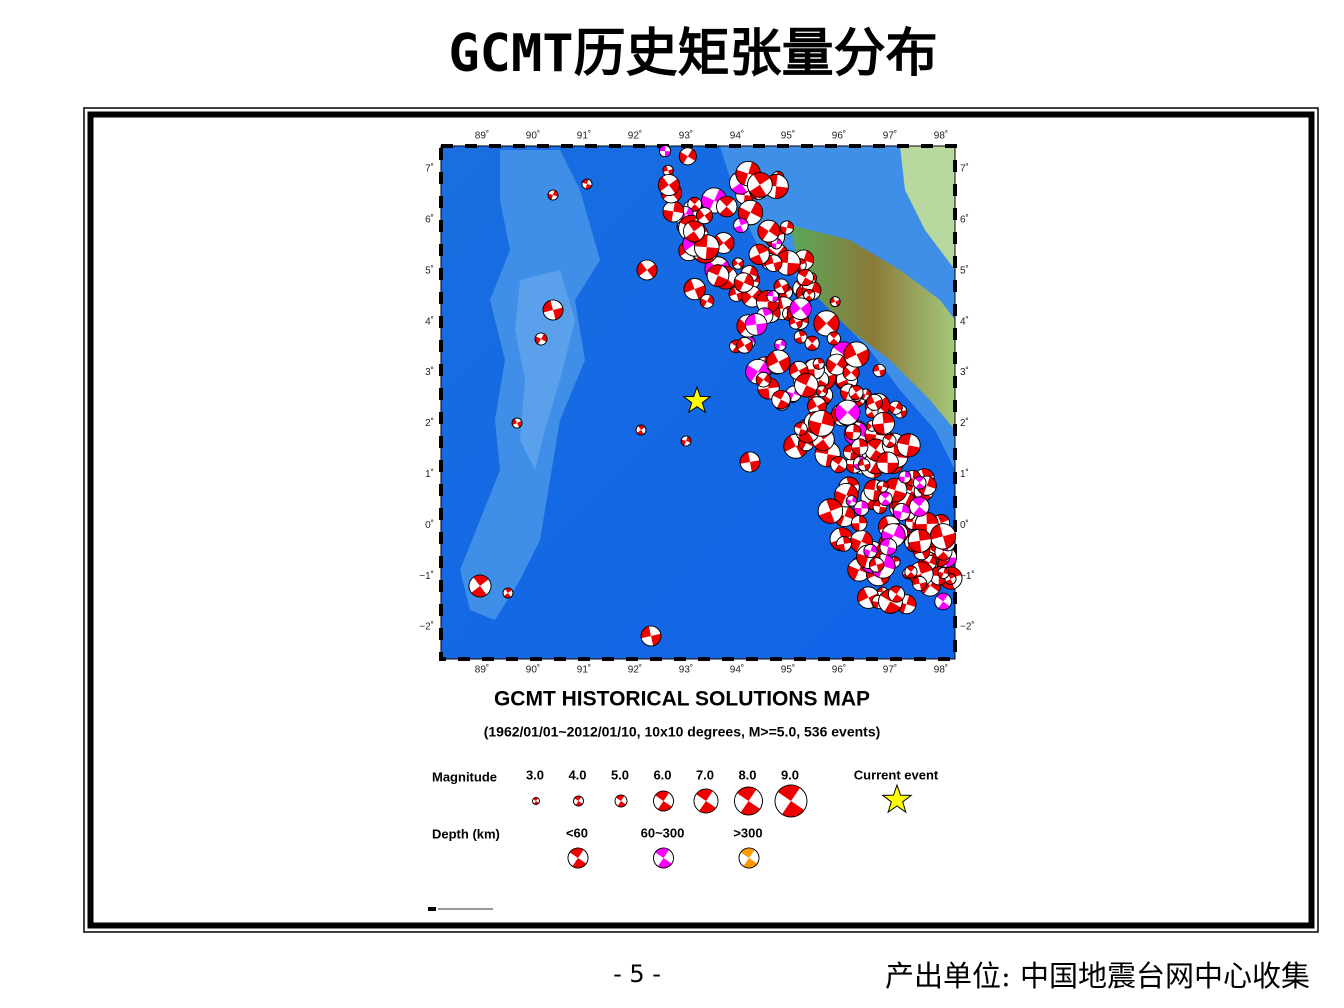 The height and width of the screenshot is (1008, 1344). Describe the element at coordinates (788, 670) in the screenshot. I see `lon-label: 95˚` at that location.